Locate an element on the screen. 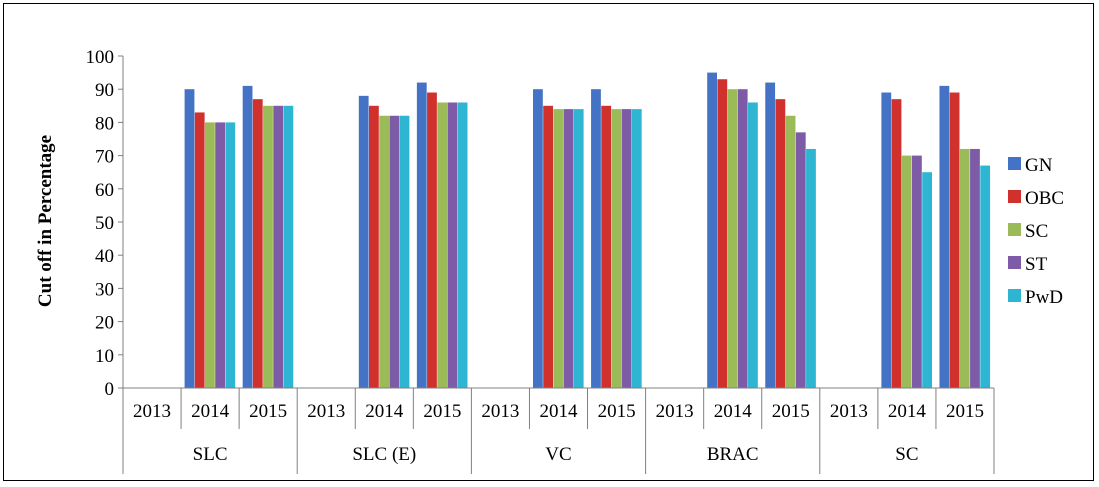 This screenshot has width=1099, height=487. legend-swatch-sc is located at coordinates (1014, 229).